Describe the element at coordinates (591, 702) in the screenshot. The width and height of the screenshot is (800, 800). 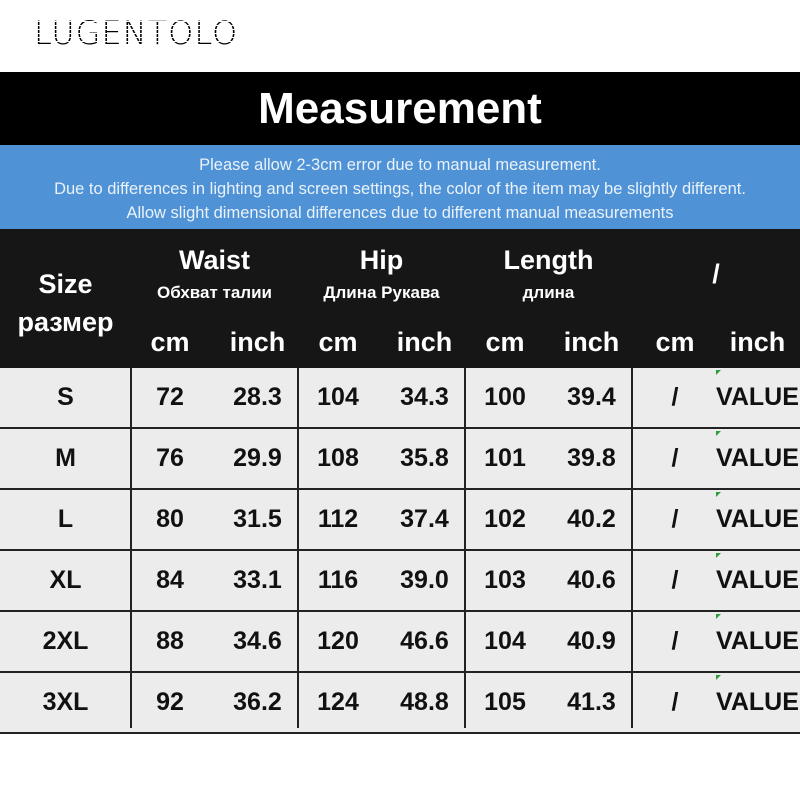
I see `value-cell: 41.3` at that location.